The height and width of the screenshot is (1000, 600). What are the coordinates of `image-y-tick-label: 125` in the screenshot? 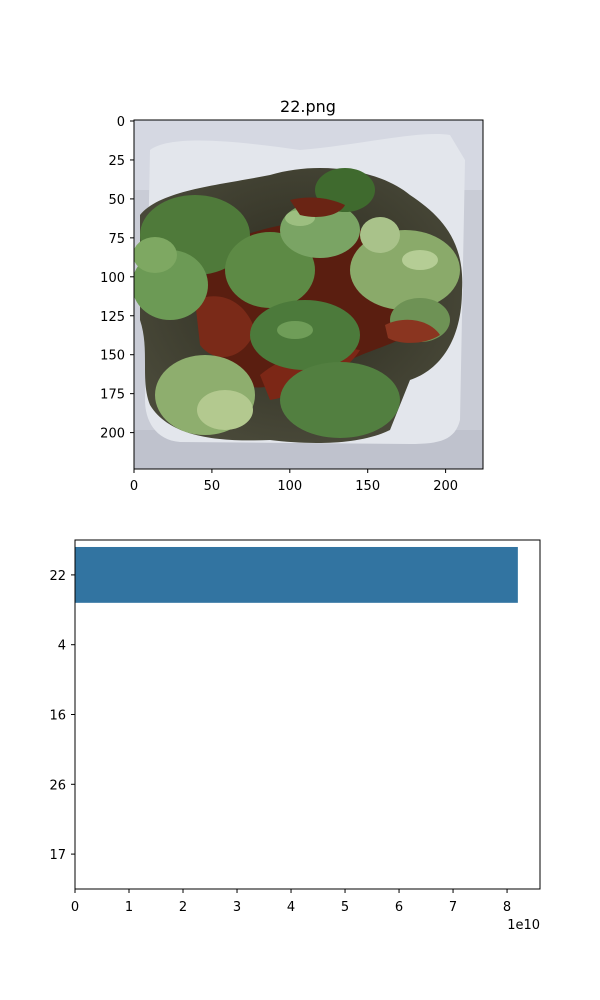 It's located at (112, 317).